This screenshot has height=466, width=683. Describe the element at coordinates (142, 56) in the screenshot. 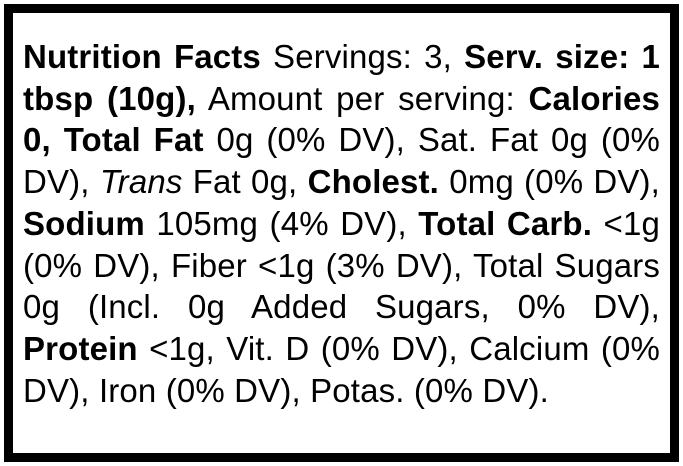

I see `nutrition-facts-heading: Nutrition Facts` at that location.